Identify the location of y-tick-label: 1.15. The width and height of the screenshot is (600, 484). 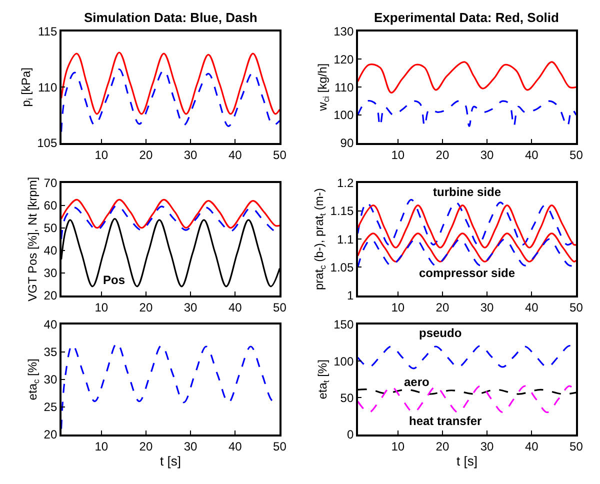
(342, 211).